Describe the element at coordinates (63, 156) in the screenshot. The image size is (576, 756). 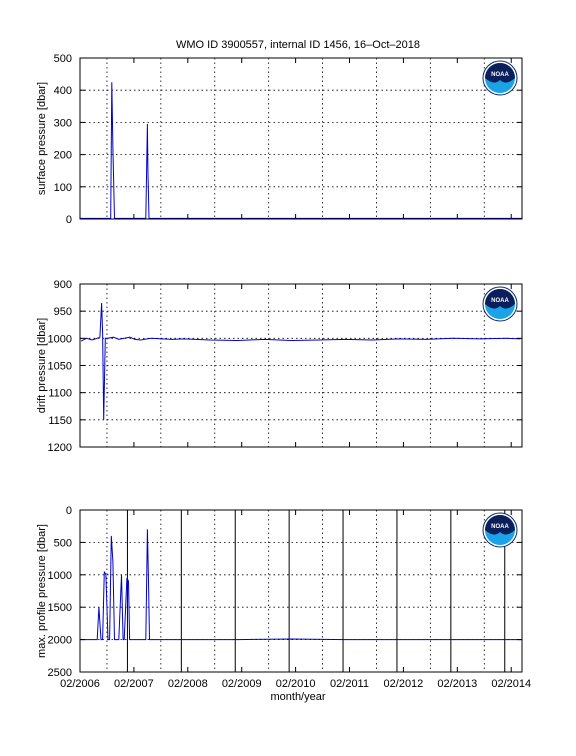
I see `y-tick-label: 200` at that location.